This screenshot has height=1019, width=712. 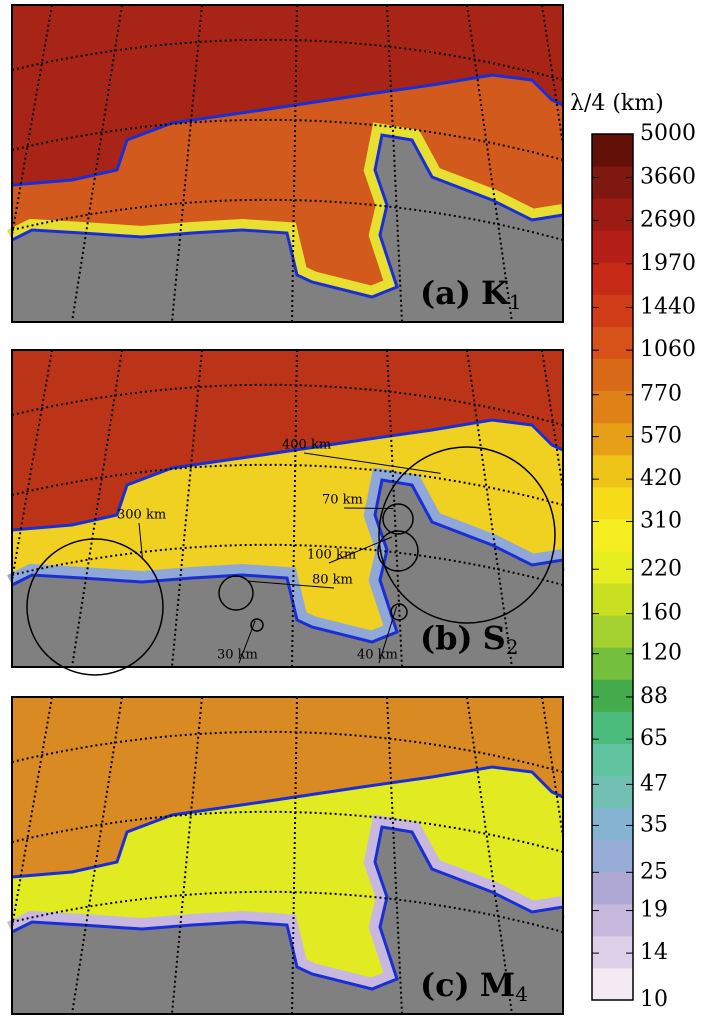 What do you see at coordinates (306, 445) in the screenshot?
I see `scale-label: 400 km` at bounding box center [306, 445].